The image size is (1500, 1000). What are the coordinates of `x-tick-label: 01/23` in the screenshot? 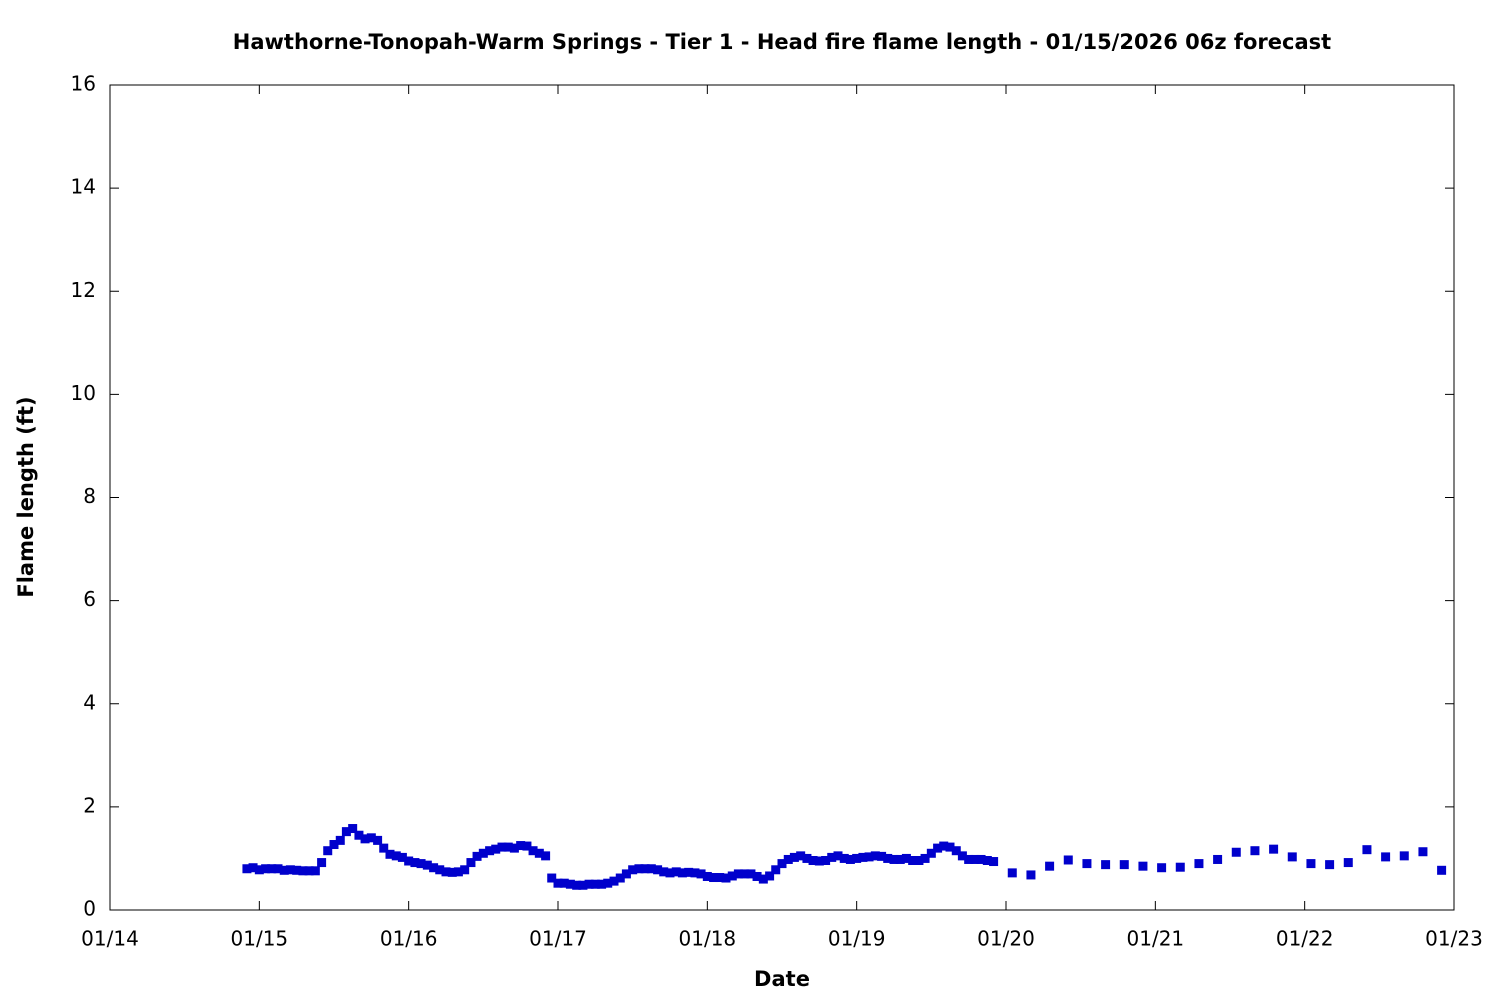 It's located at (1454, 939).